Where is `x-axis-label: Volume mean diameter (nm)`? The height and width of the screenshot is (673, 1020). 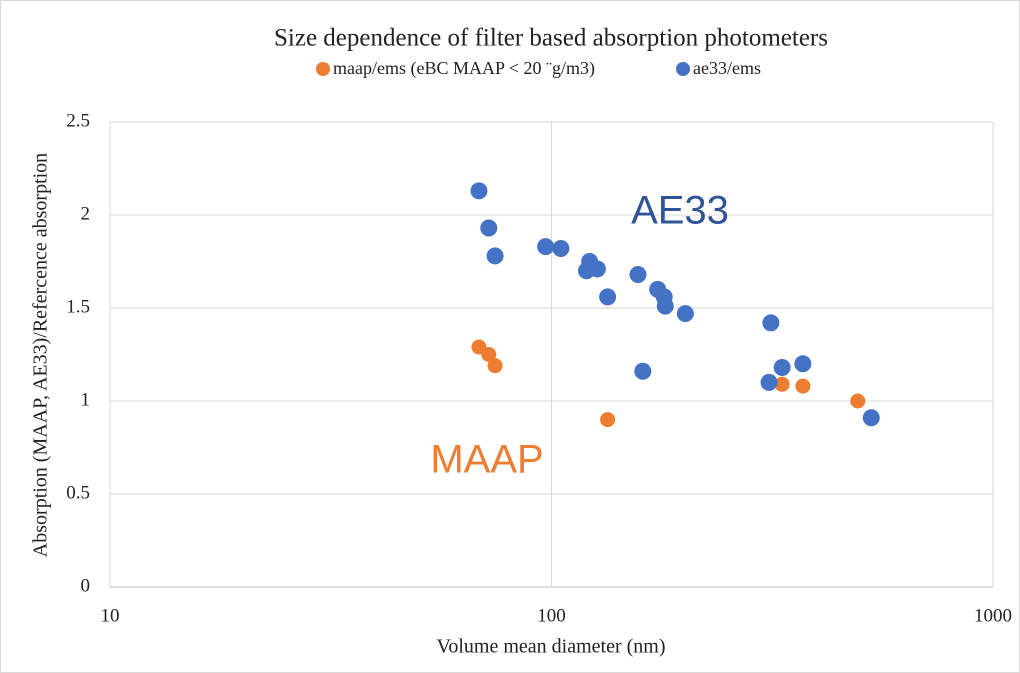
x-axis-label: Volume mean diameter (nm) is located at coordinates (550, 647).